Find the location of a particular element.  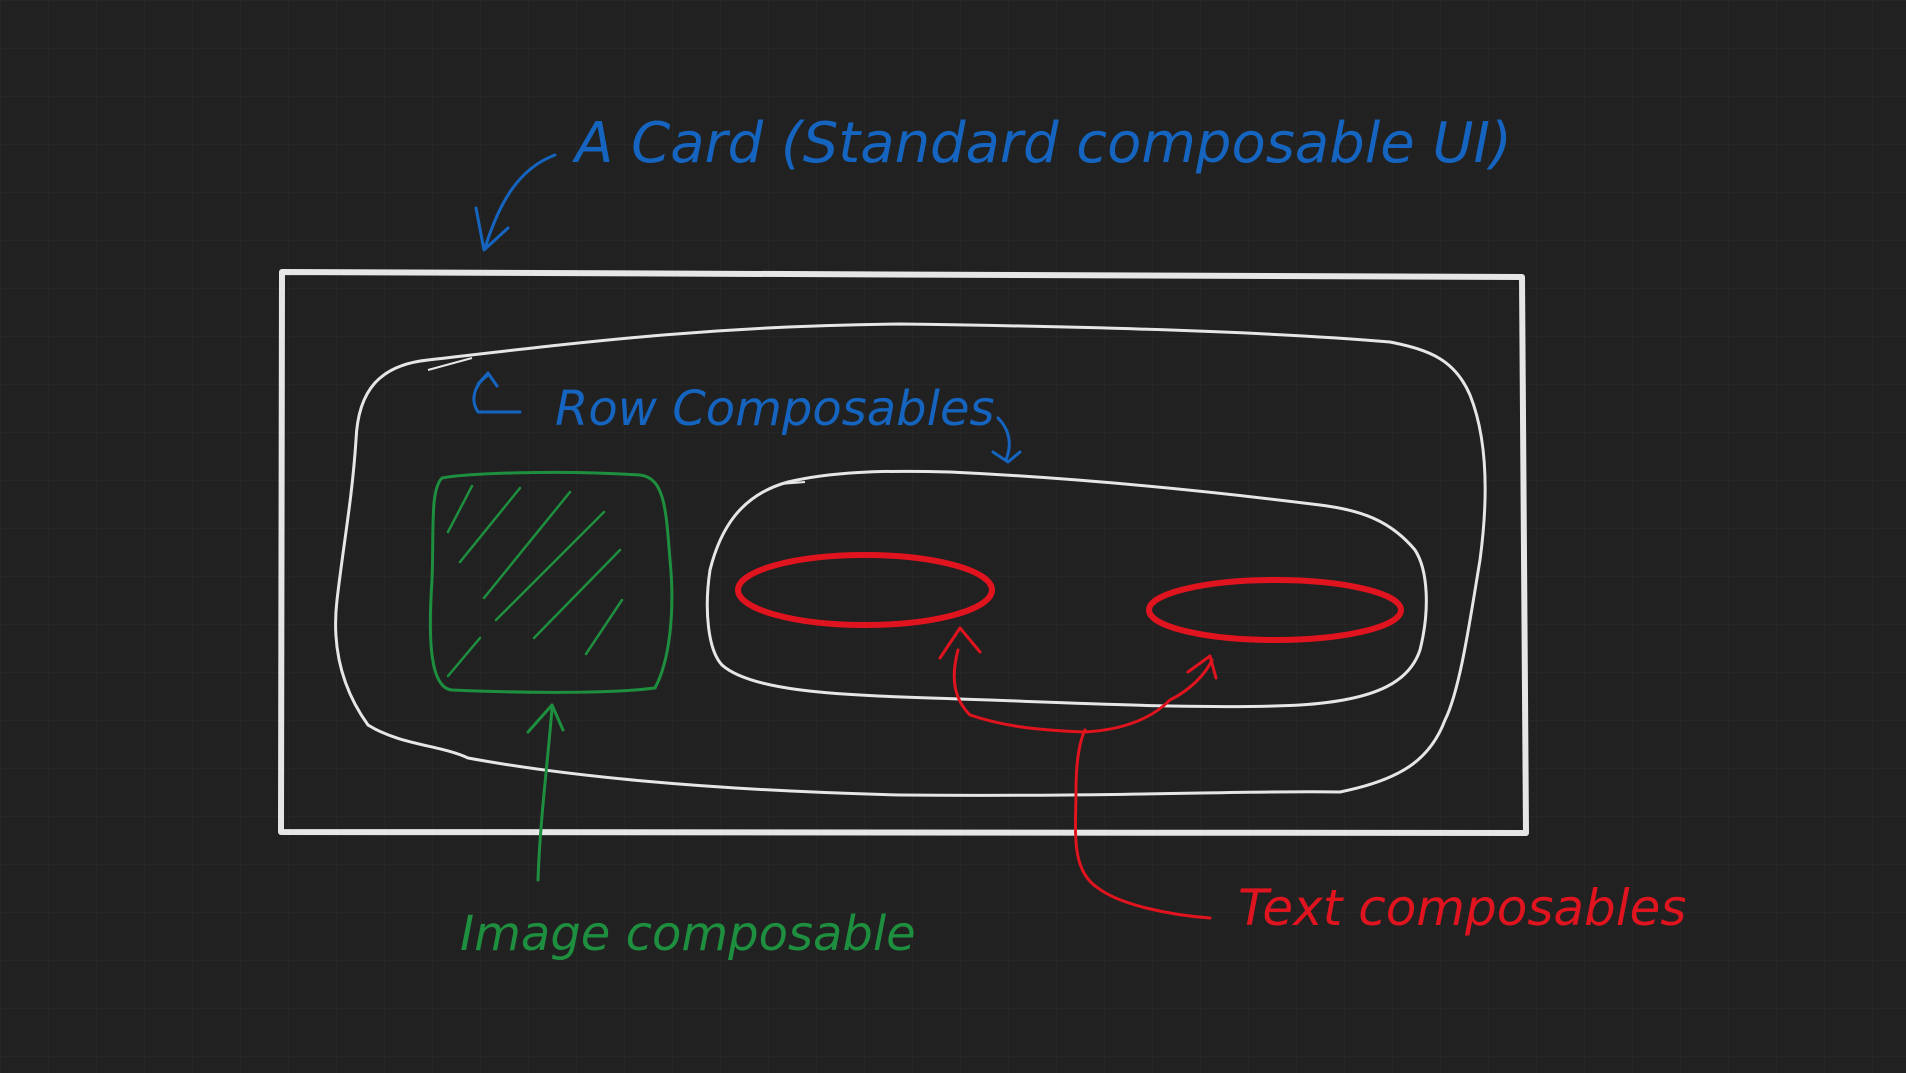

row-arrow-left is located at coordinates (497, 392).